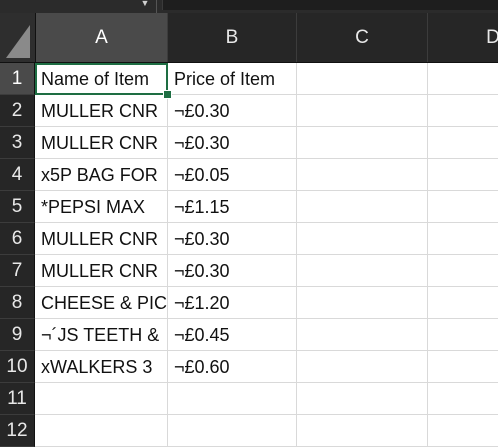  What do you see at coordinates (101, 239) in the screenshot?
I see `cell-a6: MULLER CNR` at bounding box center [101, 239].